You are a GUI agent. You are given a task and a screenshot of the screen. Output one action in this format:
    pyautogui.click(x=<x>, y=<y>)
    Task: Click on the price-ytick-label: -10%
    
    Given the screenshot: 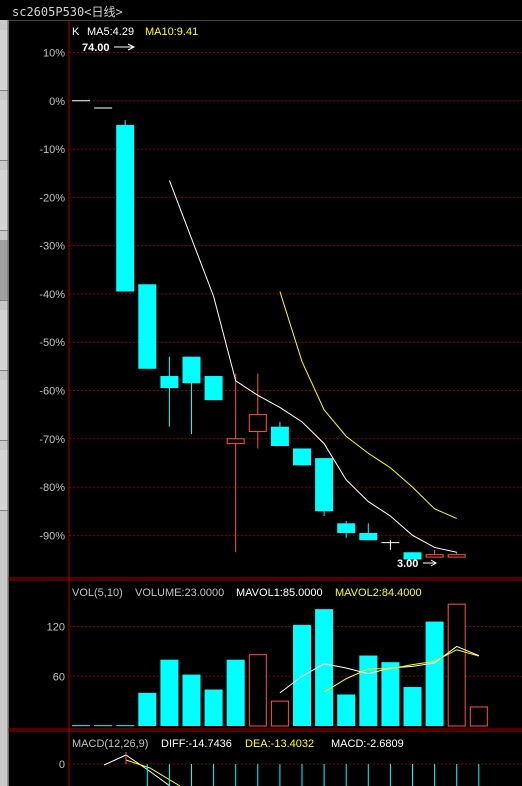 What is the action you would take?
    pyautogui.click(x=52, y=150)
    